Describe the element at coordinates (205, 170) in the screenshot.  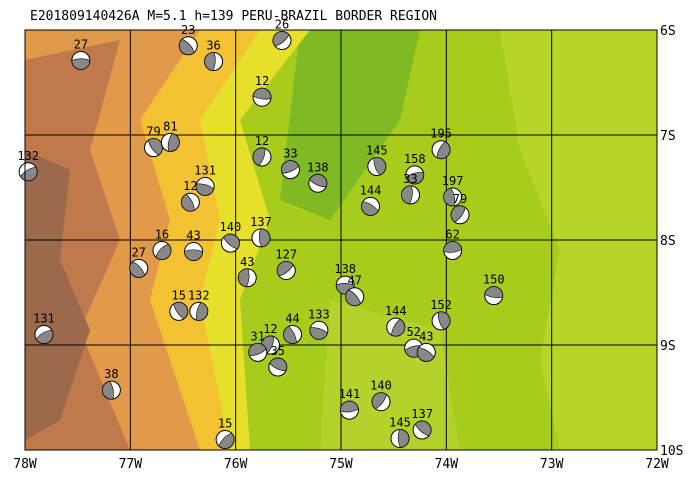
I see `depth-label: 131` at that location.